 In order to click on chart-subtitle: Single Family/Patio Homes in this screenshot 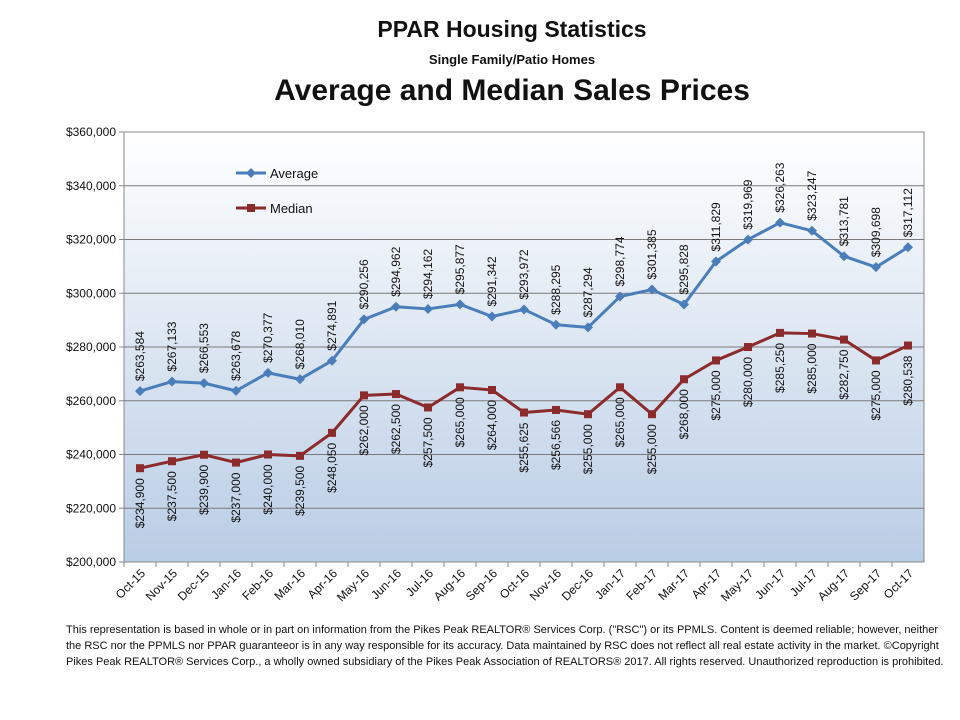, I will do `click(512, 59)`.